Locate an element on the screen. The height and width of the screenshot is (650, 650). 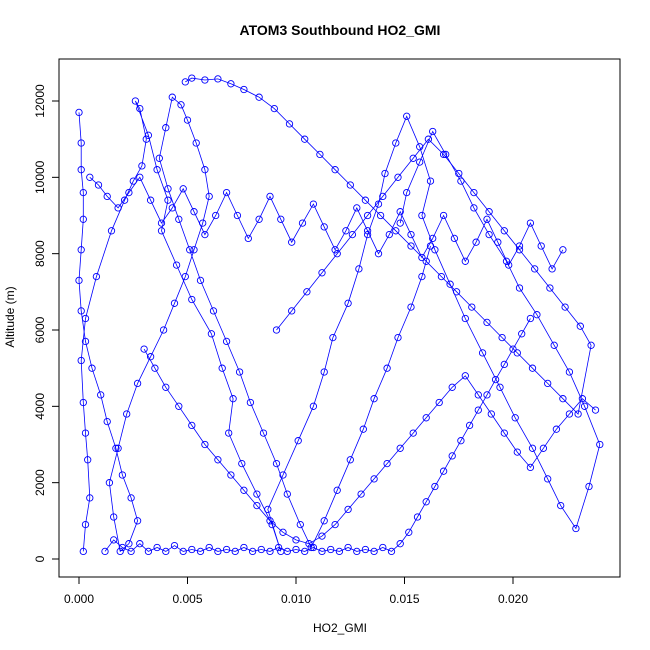
y-tick-label: 0 is located at coordinates (40, 558).